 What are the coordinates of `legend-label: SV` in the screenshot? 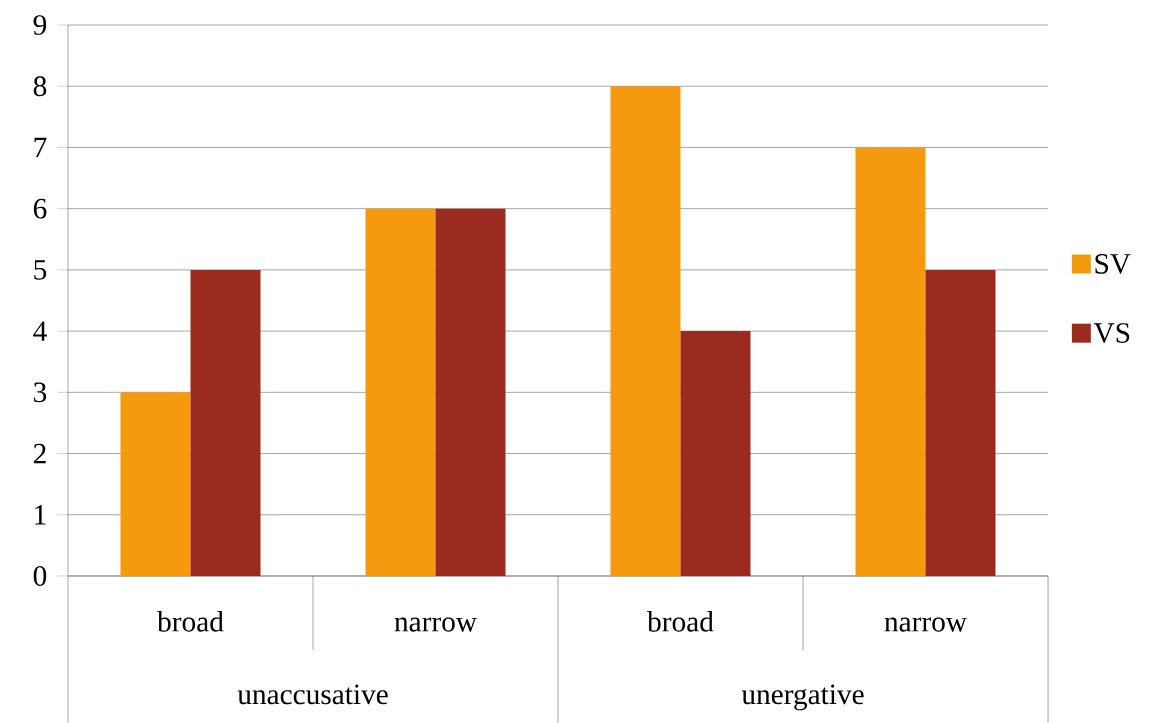 It's located at (1113, 264).